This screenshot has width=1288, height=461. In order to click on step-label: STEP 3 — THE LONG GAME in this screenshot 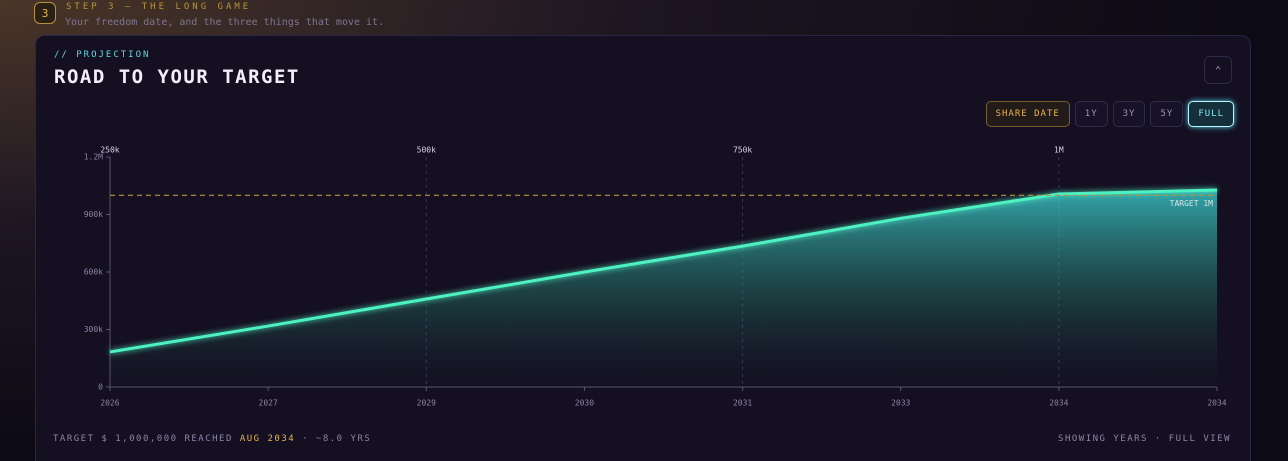, I will do `click(159, 7)`.